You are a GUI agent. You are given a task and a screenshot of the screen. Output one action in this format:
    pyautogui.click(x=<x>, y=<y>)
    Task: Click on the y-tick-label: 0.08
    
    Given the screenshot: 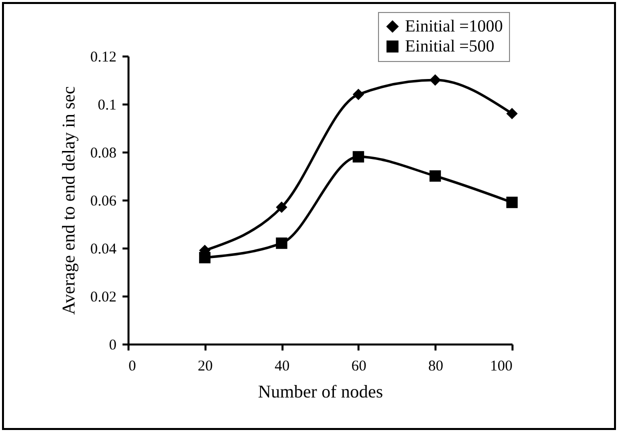 What is the action you would take?
    pyautogui.click(x=103, y=154)
    